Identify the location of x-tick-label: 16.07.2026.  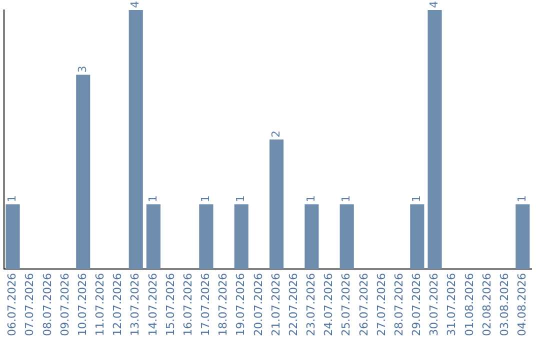
(187, 304).